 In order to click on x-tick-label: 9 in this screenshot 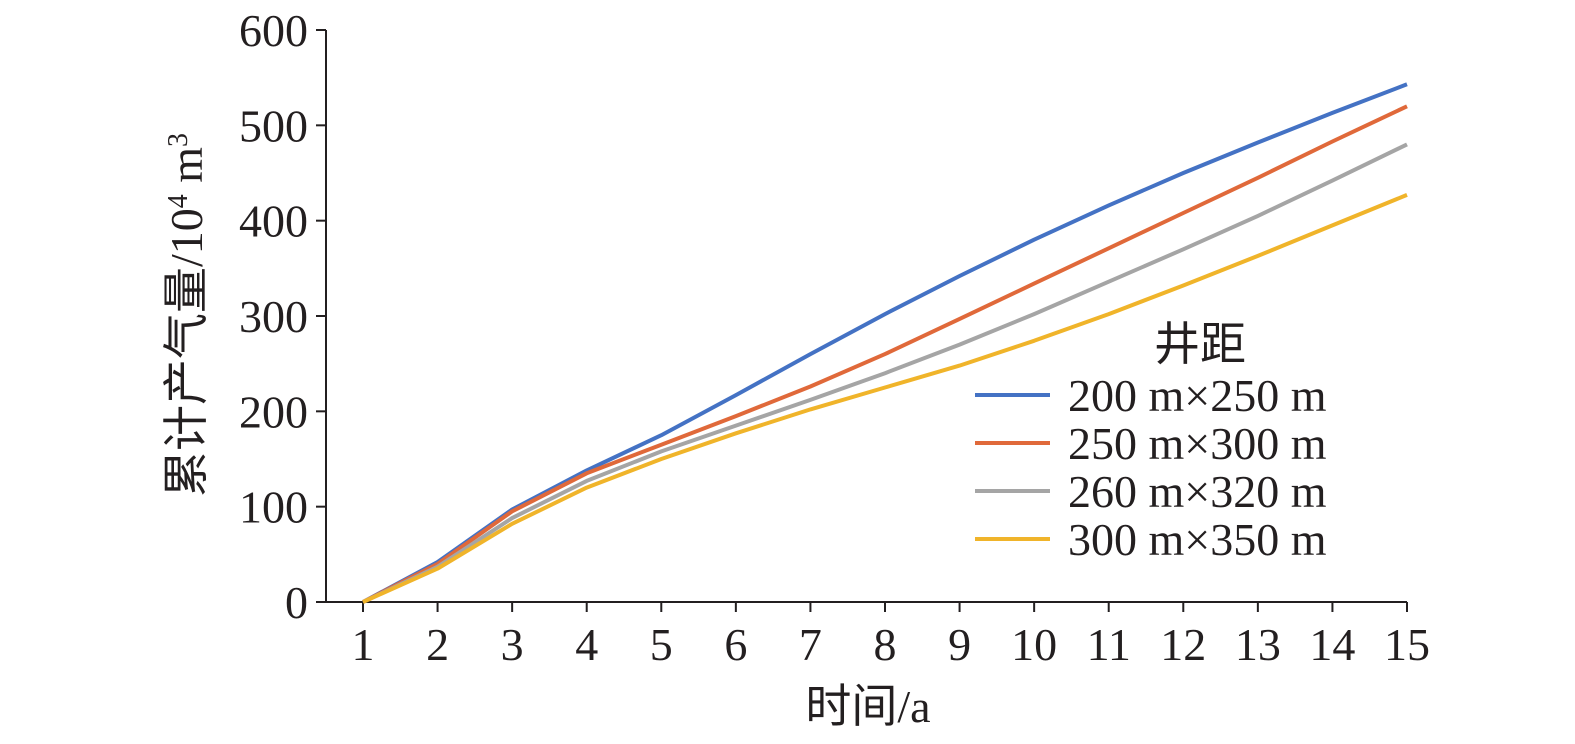, I will do `click(959, 644)`.